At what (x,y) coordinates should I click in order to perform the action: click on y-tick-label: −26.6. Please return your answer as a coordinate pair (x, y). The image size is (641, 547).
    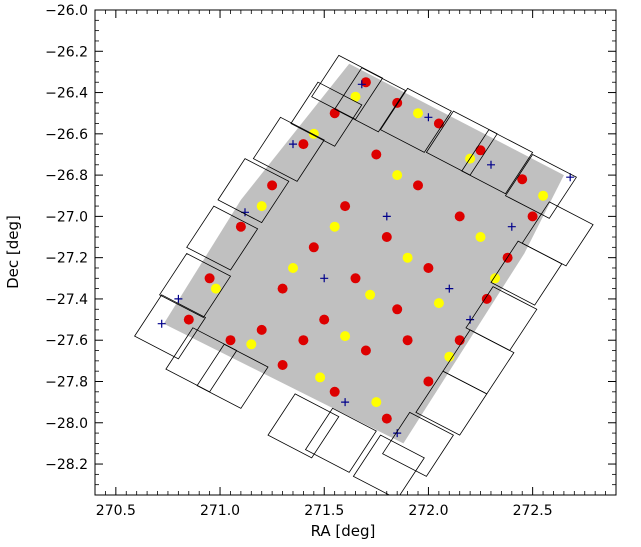
    Looking at the image, I should click on (66, 135).